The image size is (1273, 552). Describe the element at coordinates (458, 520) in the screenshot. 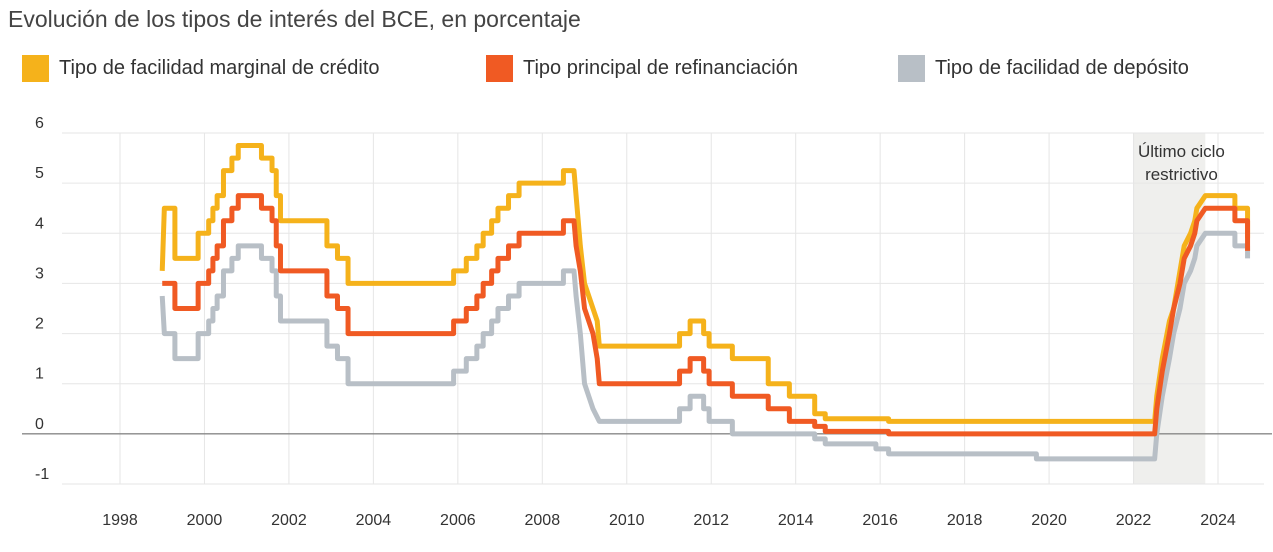

I see `x-tick-label: 2006` at that location.